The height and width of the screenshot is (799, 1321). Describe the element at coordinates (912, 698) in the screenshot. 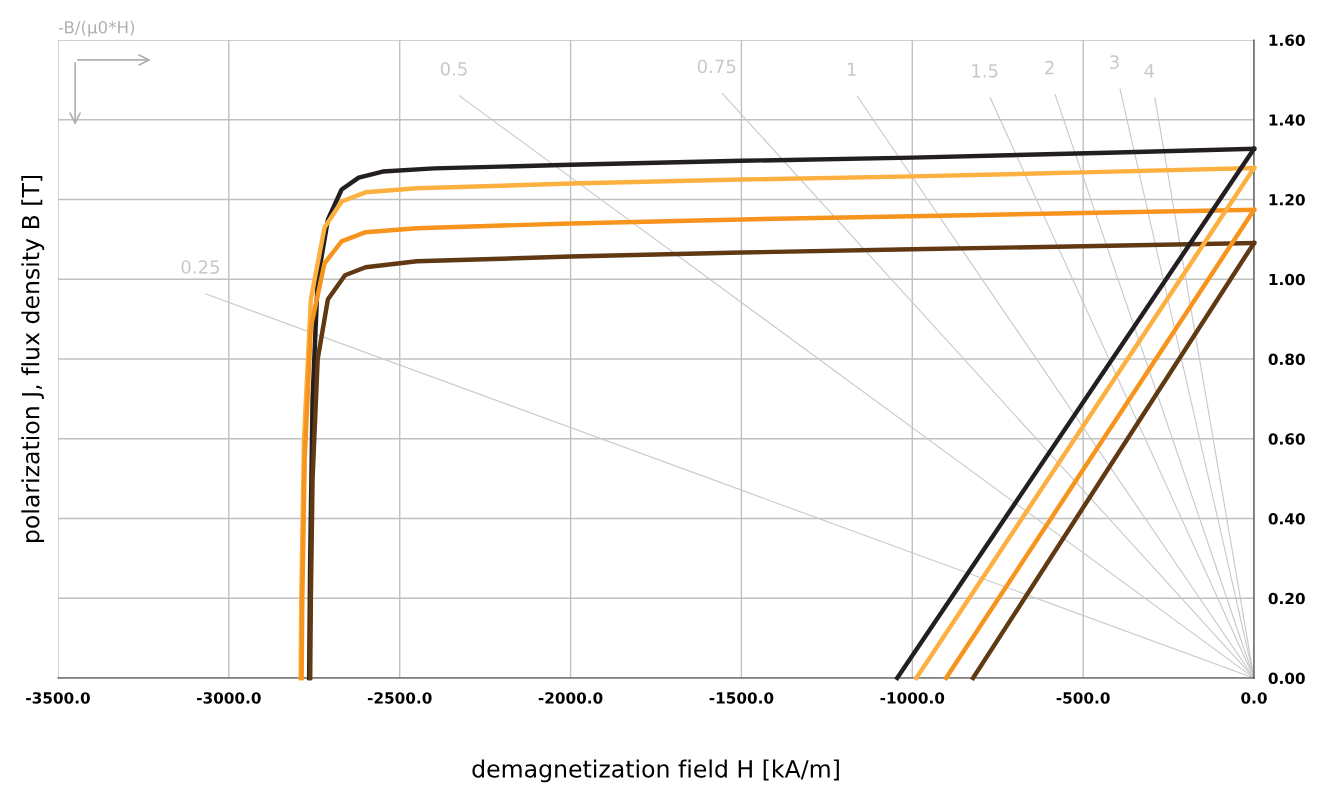

I see `x-tick-label: -1000.0` at that location.